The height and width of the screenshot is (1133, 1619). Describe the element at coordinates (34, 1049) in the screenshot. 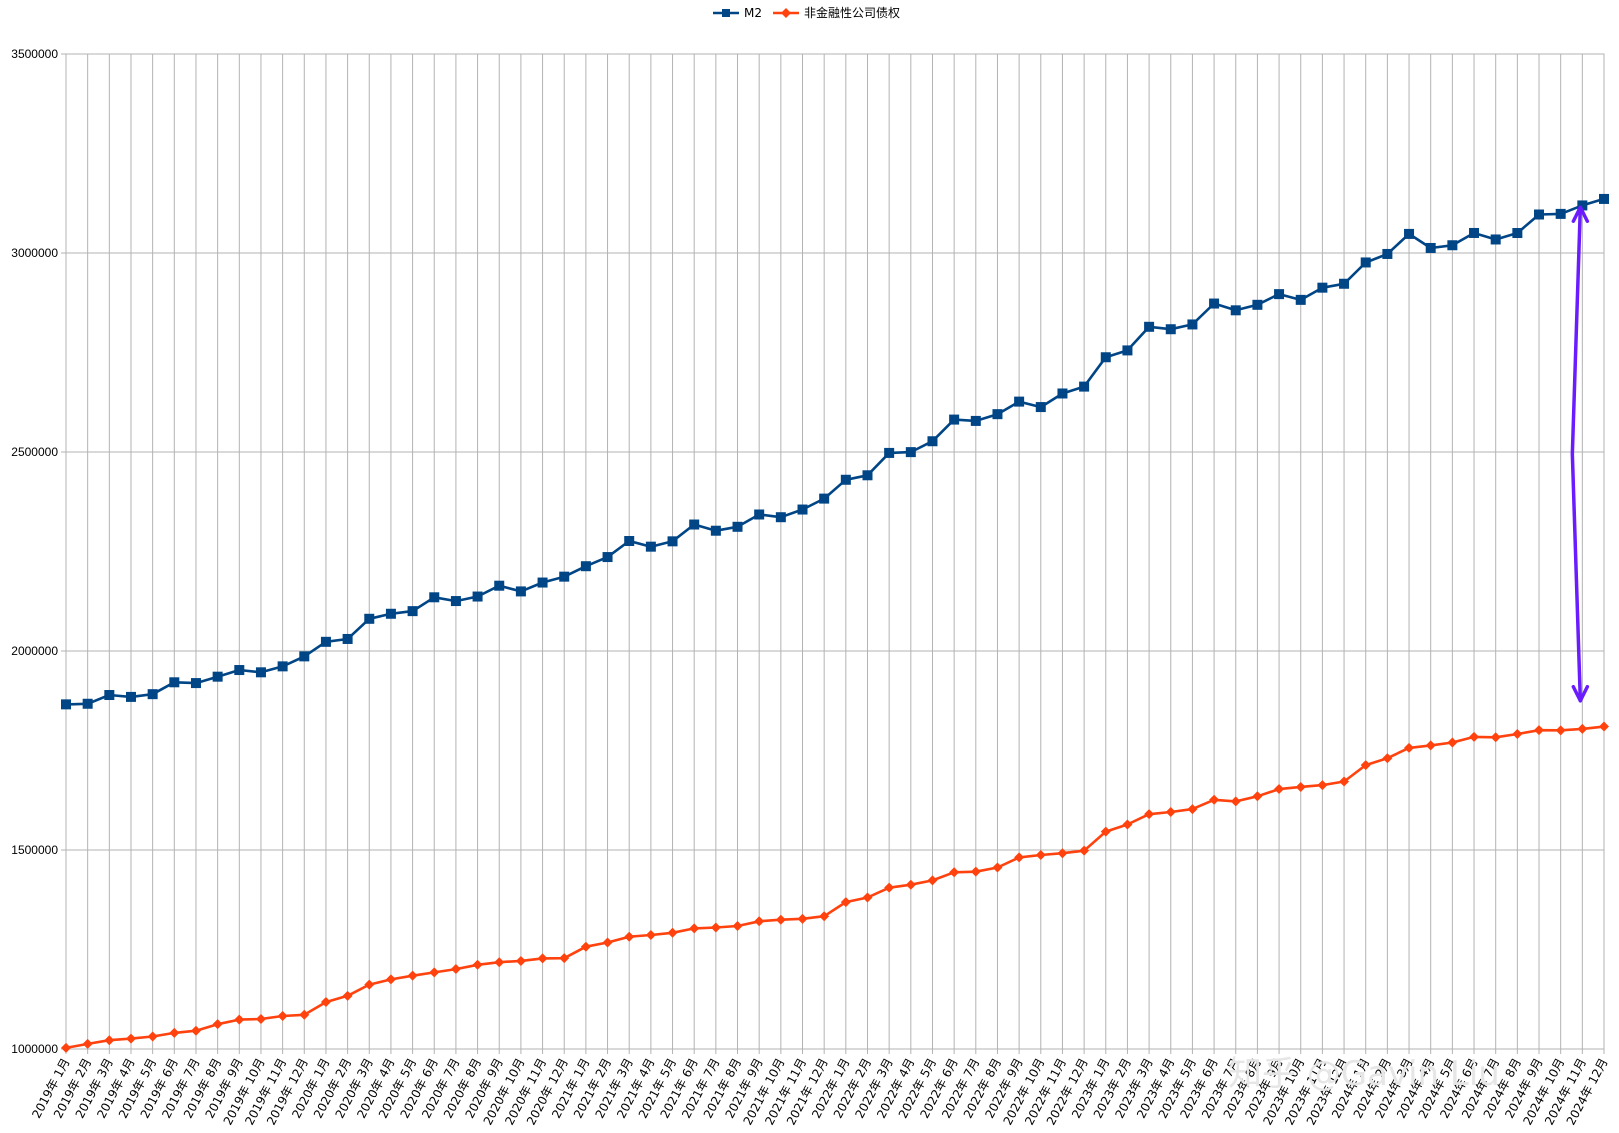

I see `y-tick-label: 1000000` at that location.